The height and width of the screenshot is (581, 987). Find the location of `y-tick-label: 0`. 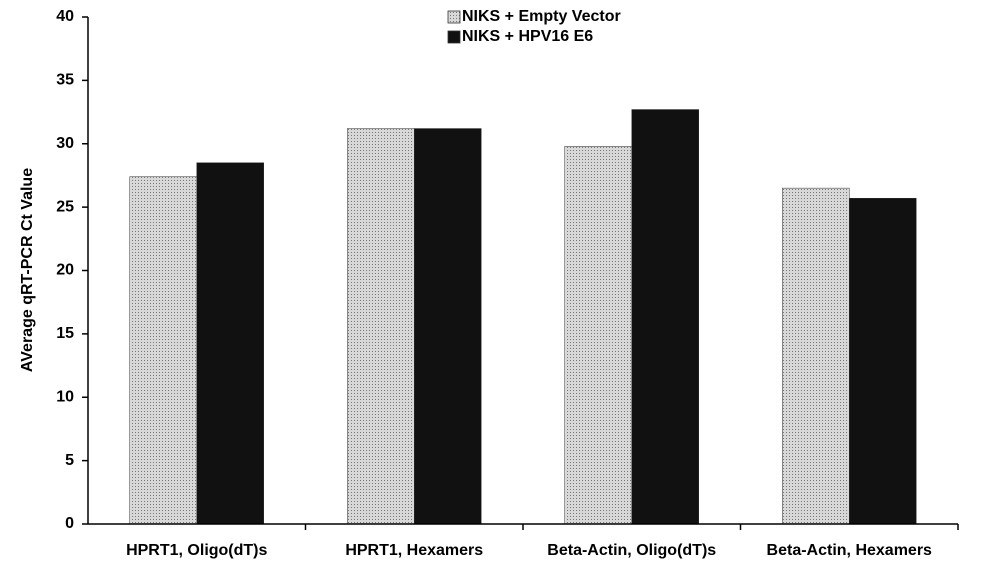

y-tick-label: 0 is located at coordinates (69, 523).